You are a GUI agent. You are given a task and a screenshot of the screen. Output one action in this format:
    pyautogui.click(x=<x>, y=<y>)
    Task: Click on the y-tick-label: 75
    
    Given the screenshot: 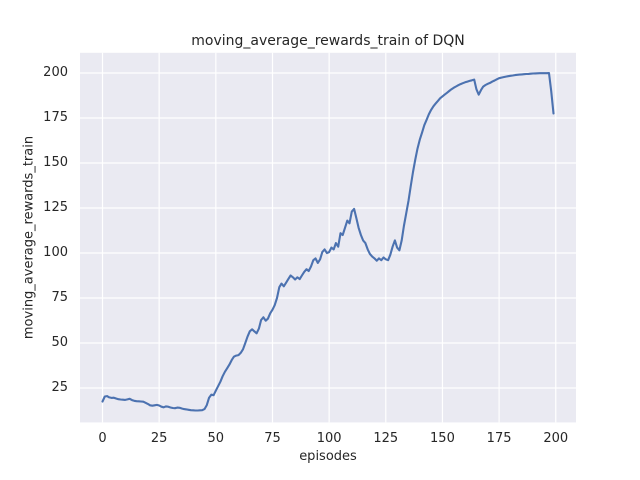 What is the action you would take?
    pyautogui.click(x=59, y=297)
    